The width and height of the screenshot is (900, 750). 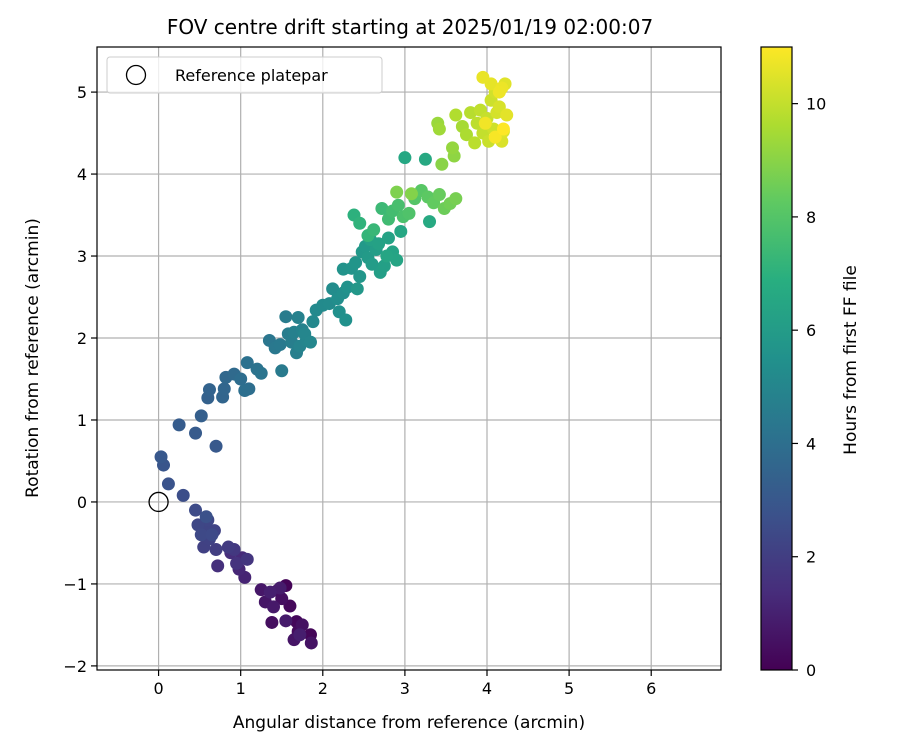 I want to click on x-tick-label: 1, so click(x=241, y=688).